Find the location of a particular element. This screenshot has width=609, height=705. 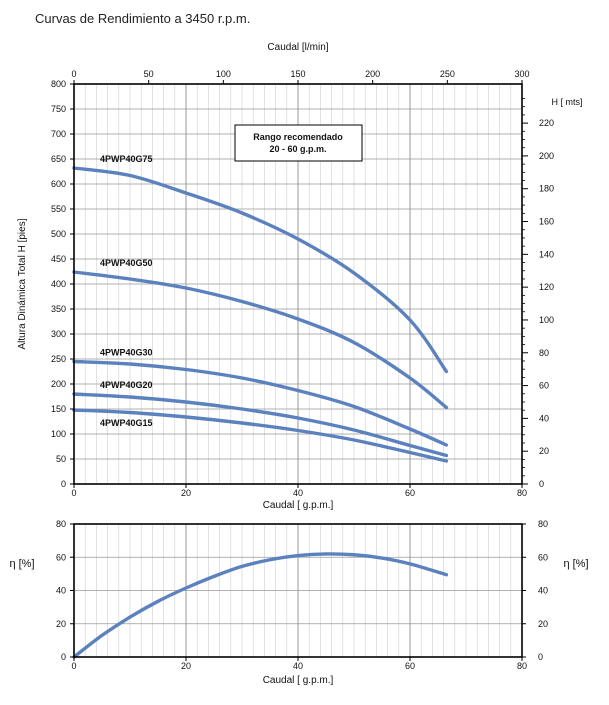

y-tick-label: 300 is located at coordinates (58, 334).